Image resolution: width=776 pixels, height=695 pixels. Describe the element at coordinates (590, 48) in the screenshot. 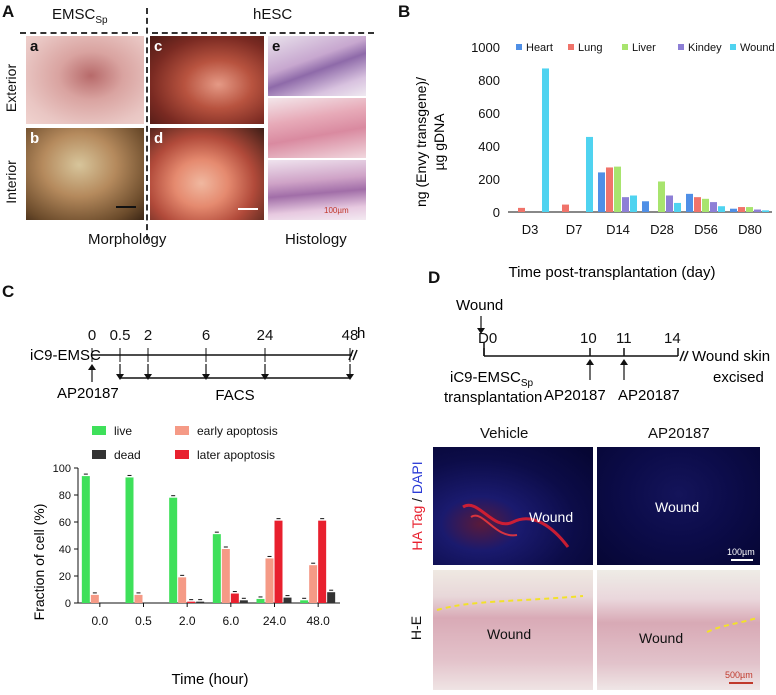

I see `legend-label-lung: Lung` at that location.